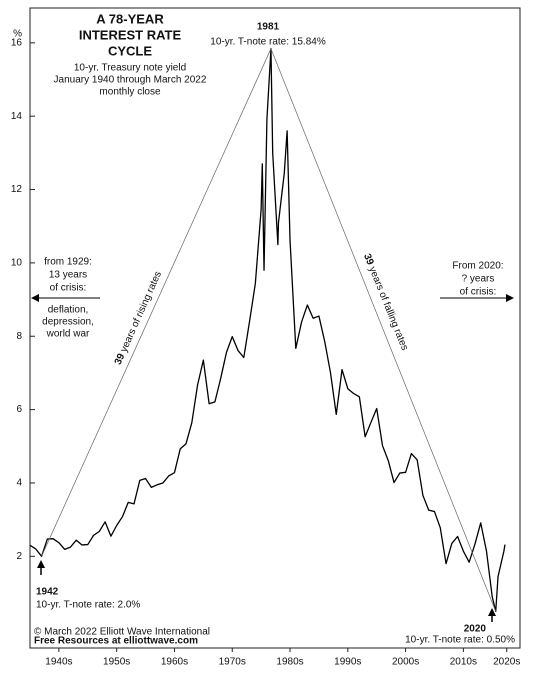 This screenshot has width=544, height=685. I want to click on y-tick-label: 2, so click(19, 556).